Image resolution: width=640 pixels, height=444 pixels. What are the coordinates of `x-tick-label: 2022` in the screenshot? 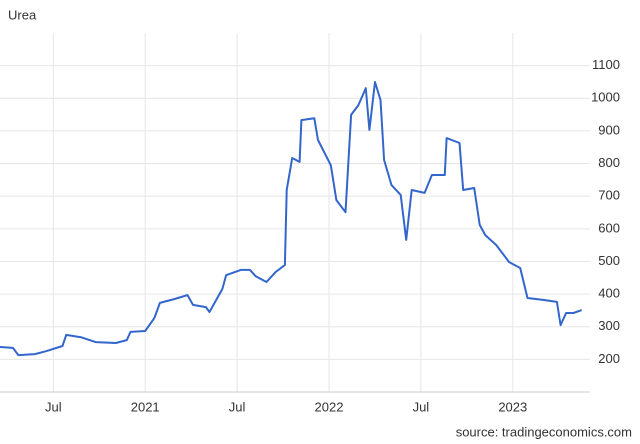 It's located at (329, 406).